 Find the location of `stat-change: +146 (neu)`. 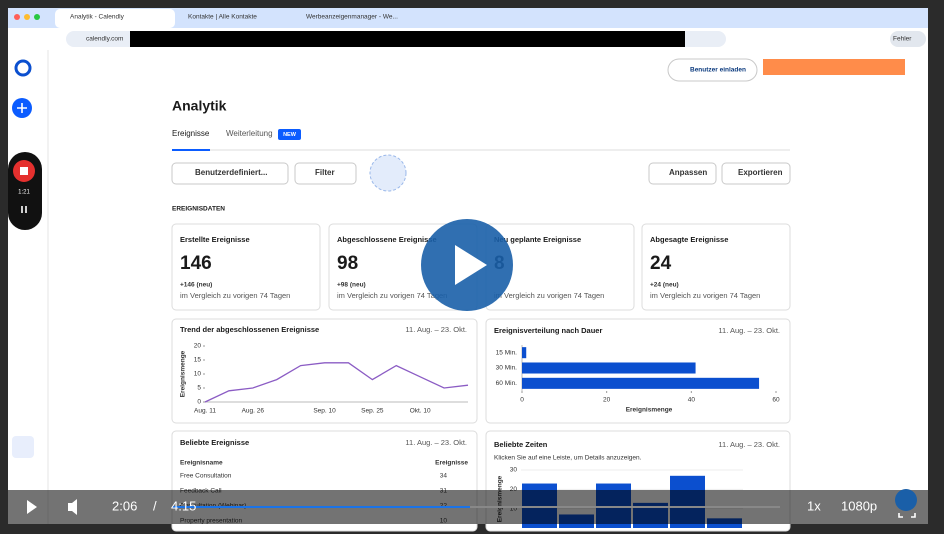

stat-change: +146 (neu) is located at coordinates (196, 285).